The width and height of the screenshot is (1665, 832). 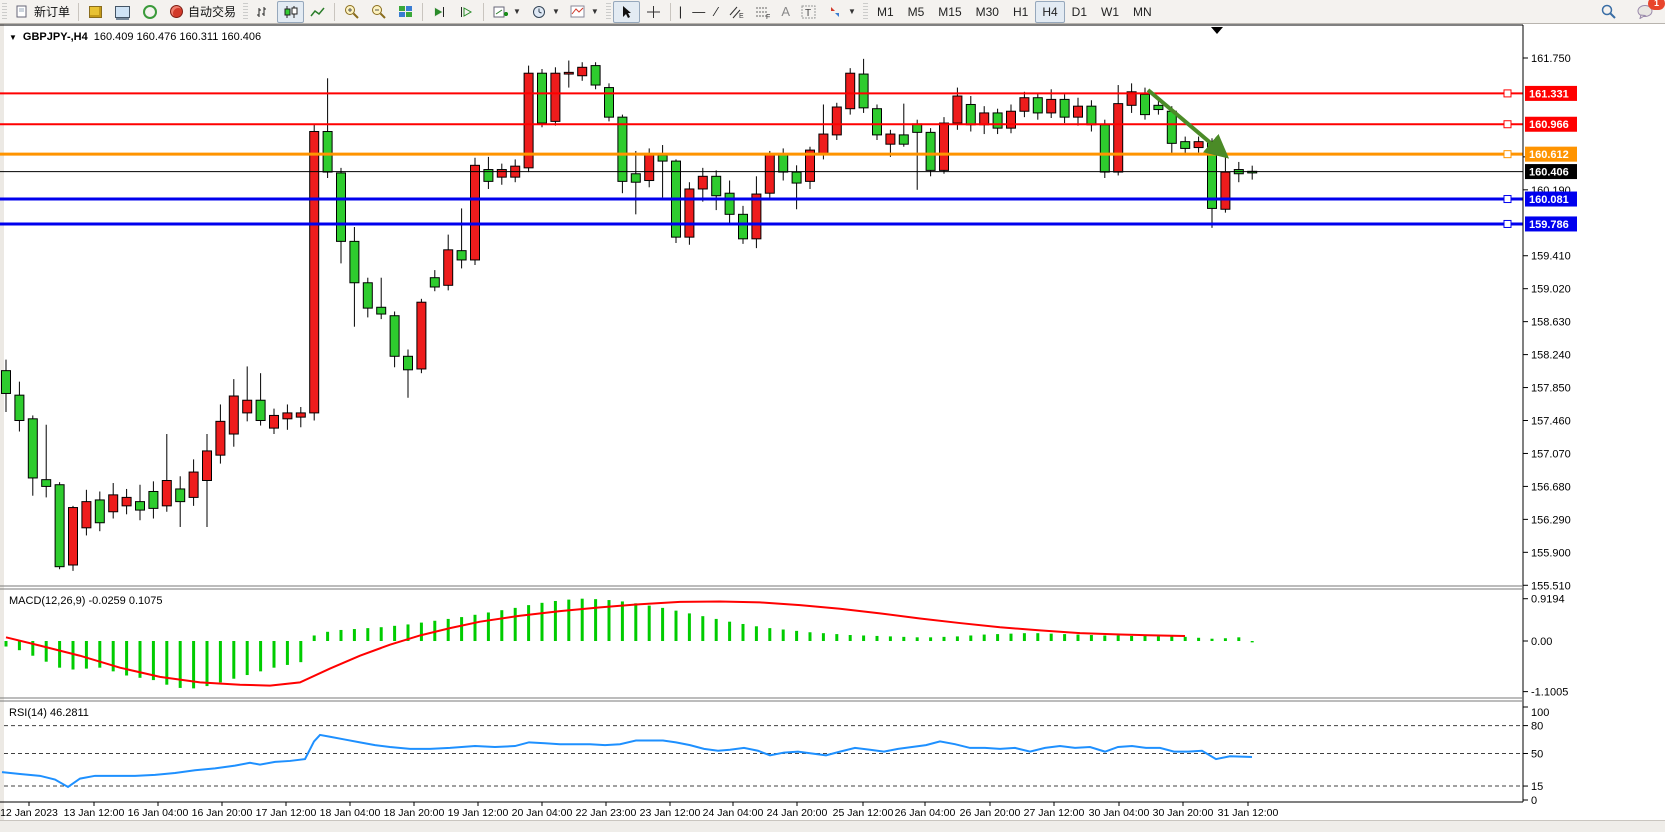 What do you see at coordinates (1110, 11) in the screenshot?
I see `timeframe-button-w1: W1` at bounding box center [1110, 11].